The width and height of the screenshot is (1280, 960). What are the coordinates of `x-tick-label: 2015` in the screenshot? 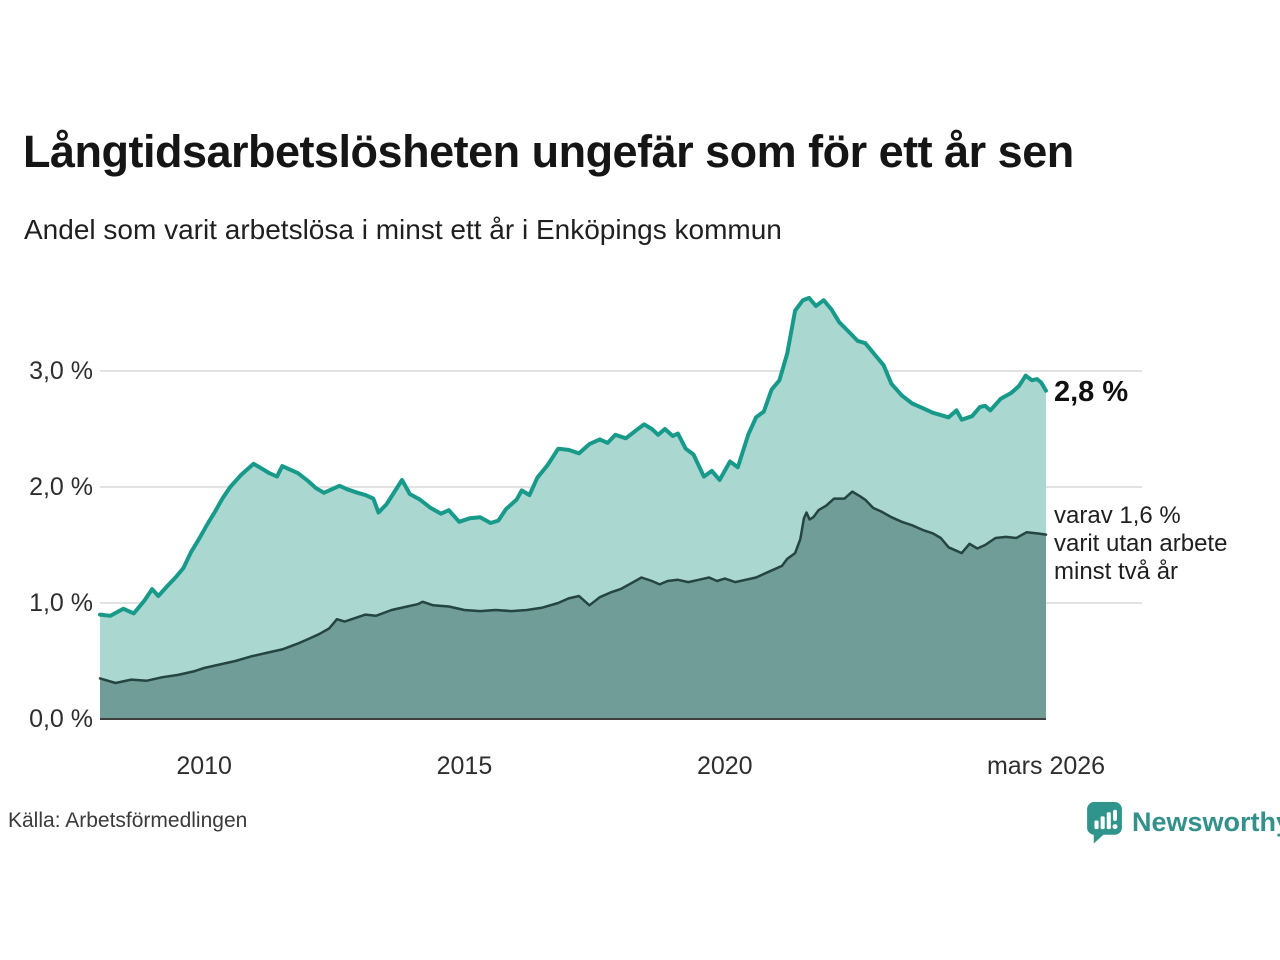 It's located at (464, 766).